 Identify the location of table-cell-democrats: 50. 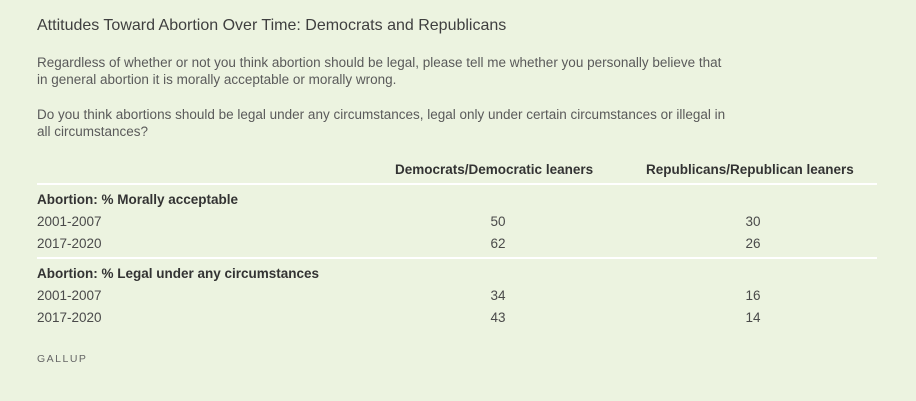
(498, 221).